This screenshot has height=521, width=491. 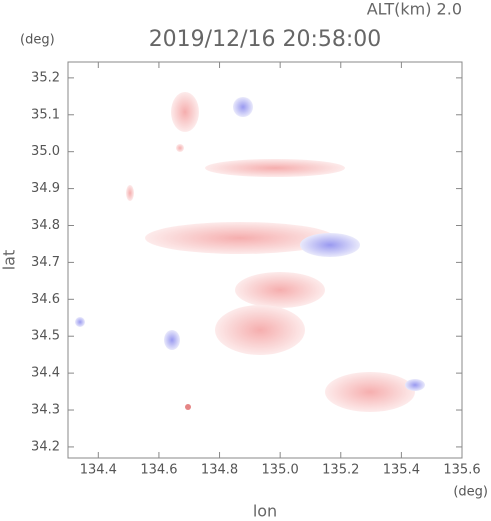 What do you see at coordinates (45, 188) in the screenshot?
I see `y-tick-label: 34.9` at bounding box center [45, 188].